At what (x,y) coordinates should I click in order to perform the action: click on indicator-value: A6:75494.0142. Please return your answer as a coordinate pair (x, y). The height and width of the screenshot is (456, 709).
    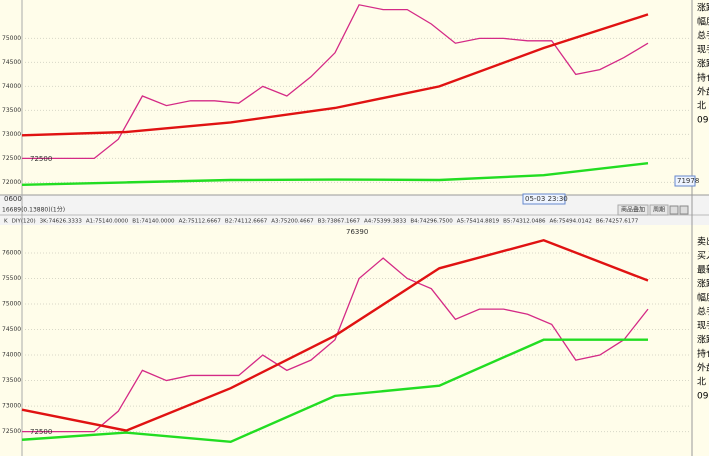
    Looking at the image, I should click on (571, 222).